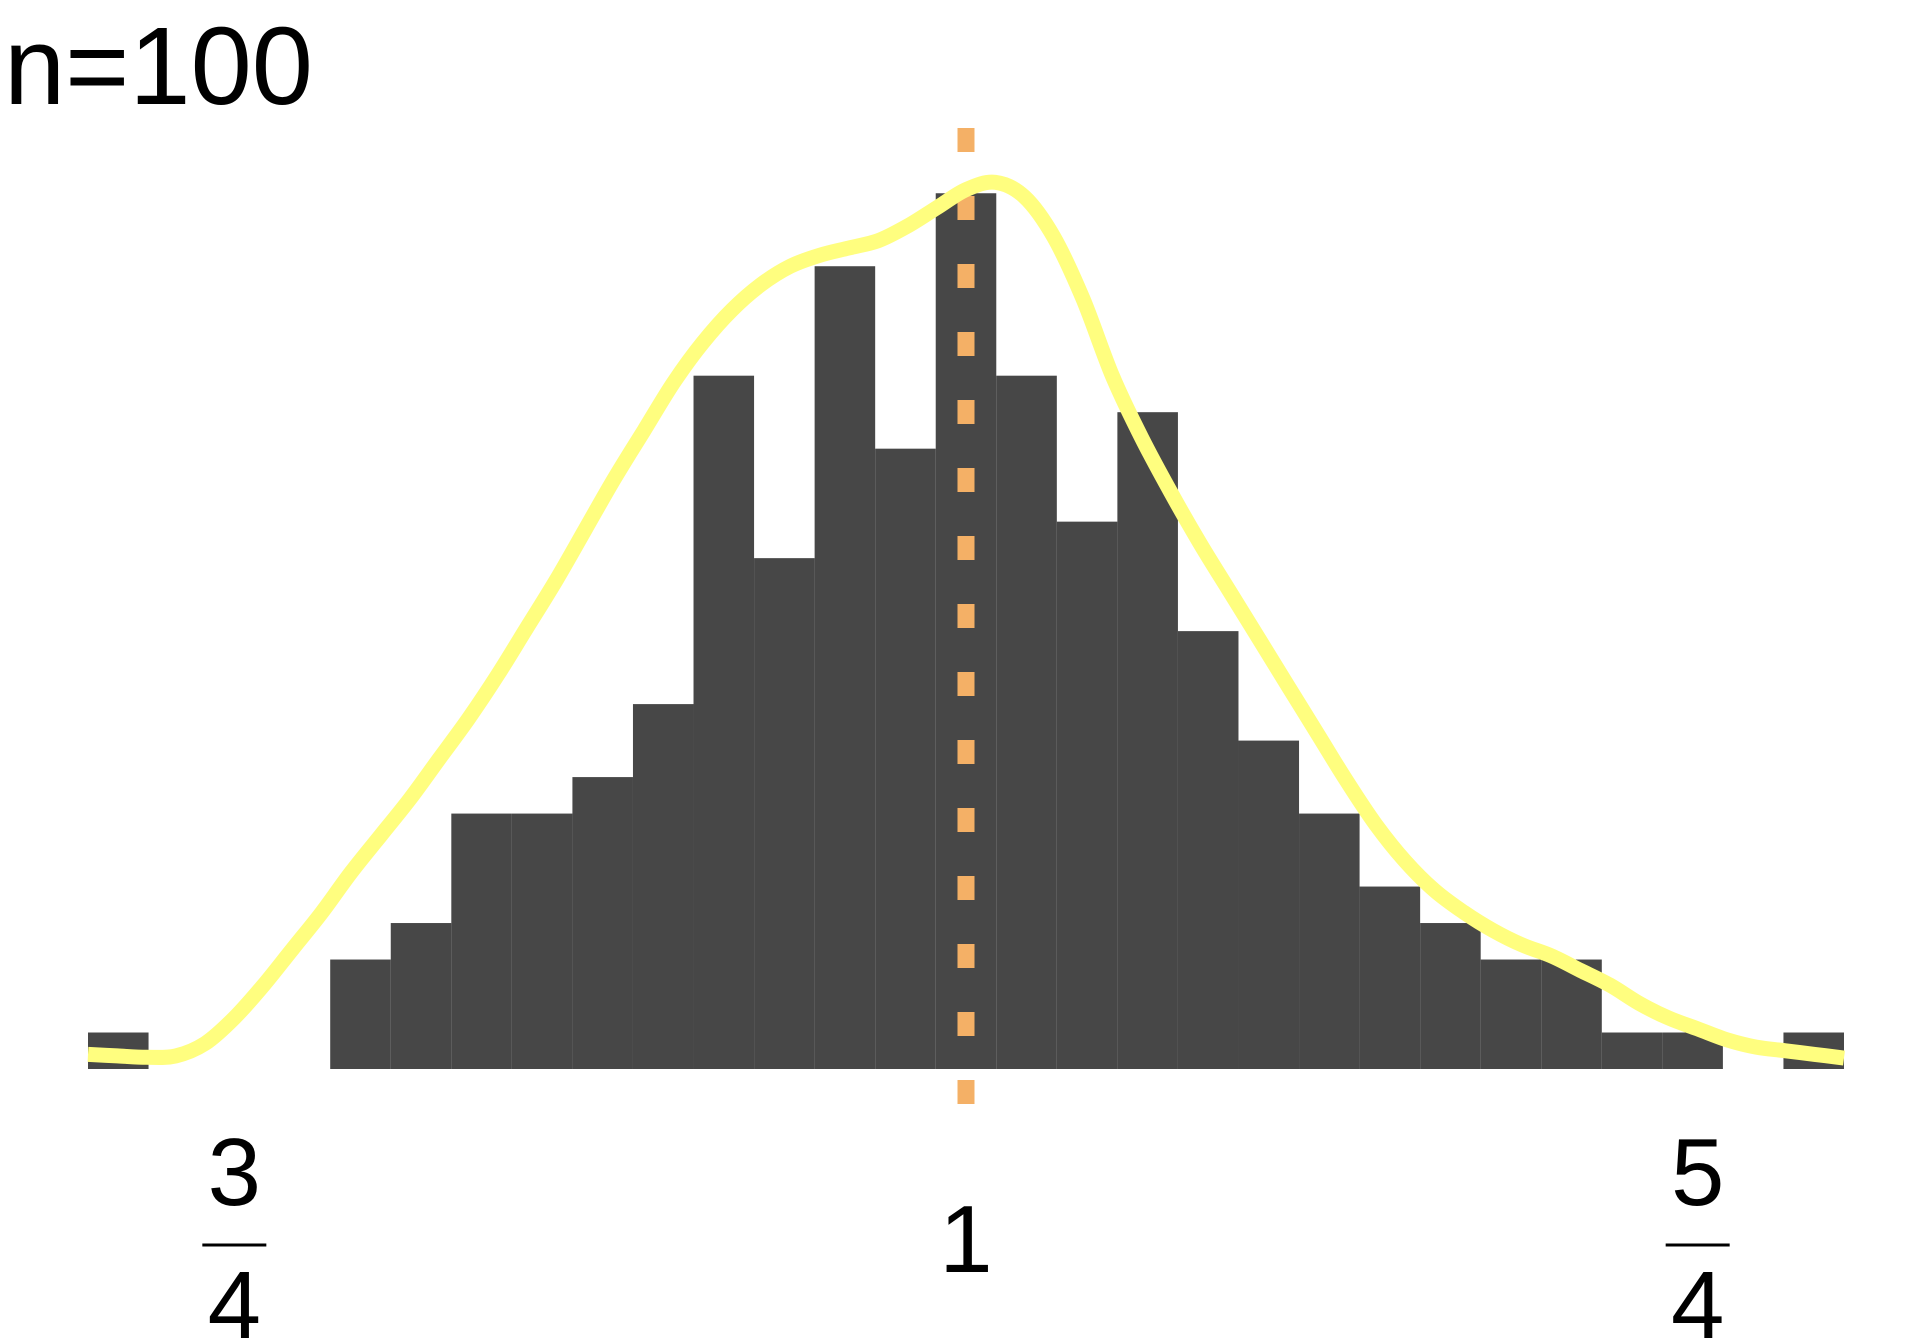  Describe the element at coordinates (158, 66) in the screenshot. I see `sample-size-label: n=100` at that location.